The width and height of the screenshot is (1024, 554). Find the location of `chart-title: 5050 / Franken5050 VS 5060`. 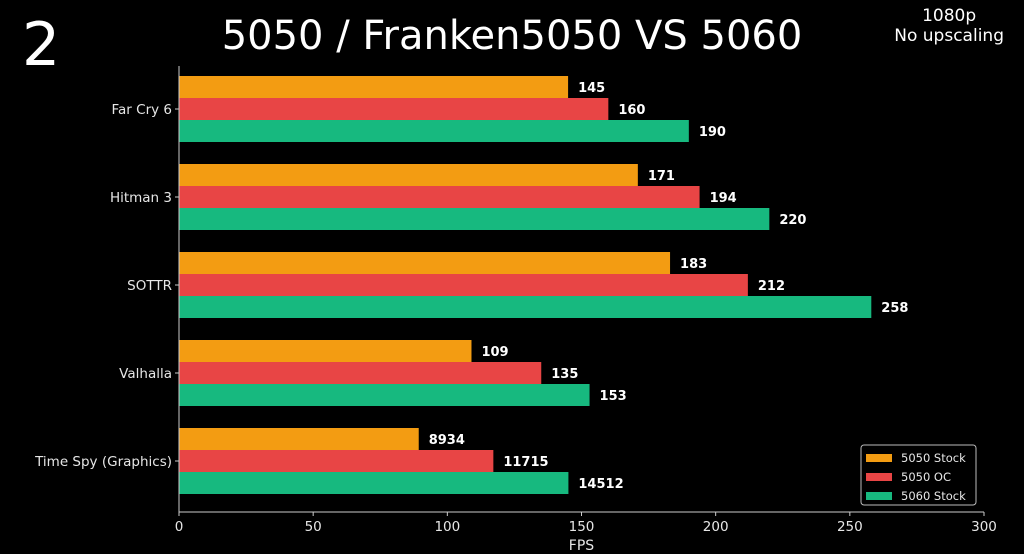

chart-title: 5050 / Franken5050 VS 5060 is located at coordinates (512, 36).